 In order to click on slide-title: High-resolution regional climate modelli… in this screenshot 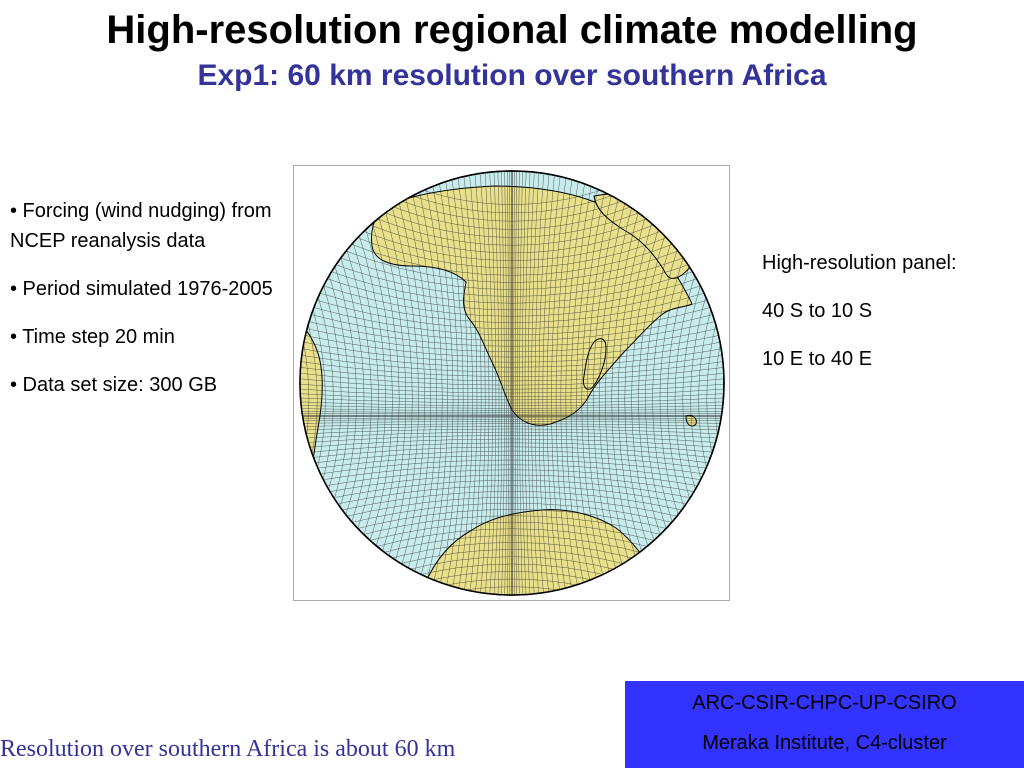, I will do `click(512, 30)`.